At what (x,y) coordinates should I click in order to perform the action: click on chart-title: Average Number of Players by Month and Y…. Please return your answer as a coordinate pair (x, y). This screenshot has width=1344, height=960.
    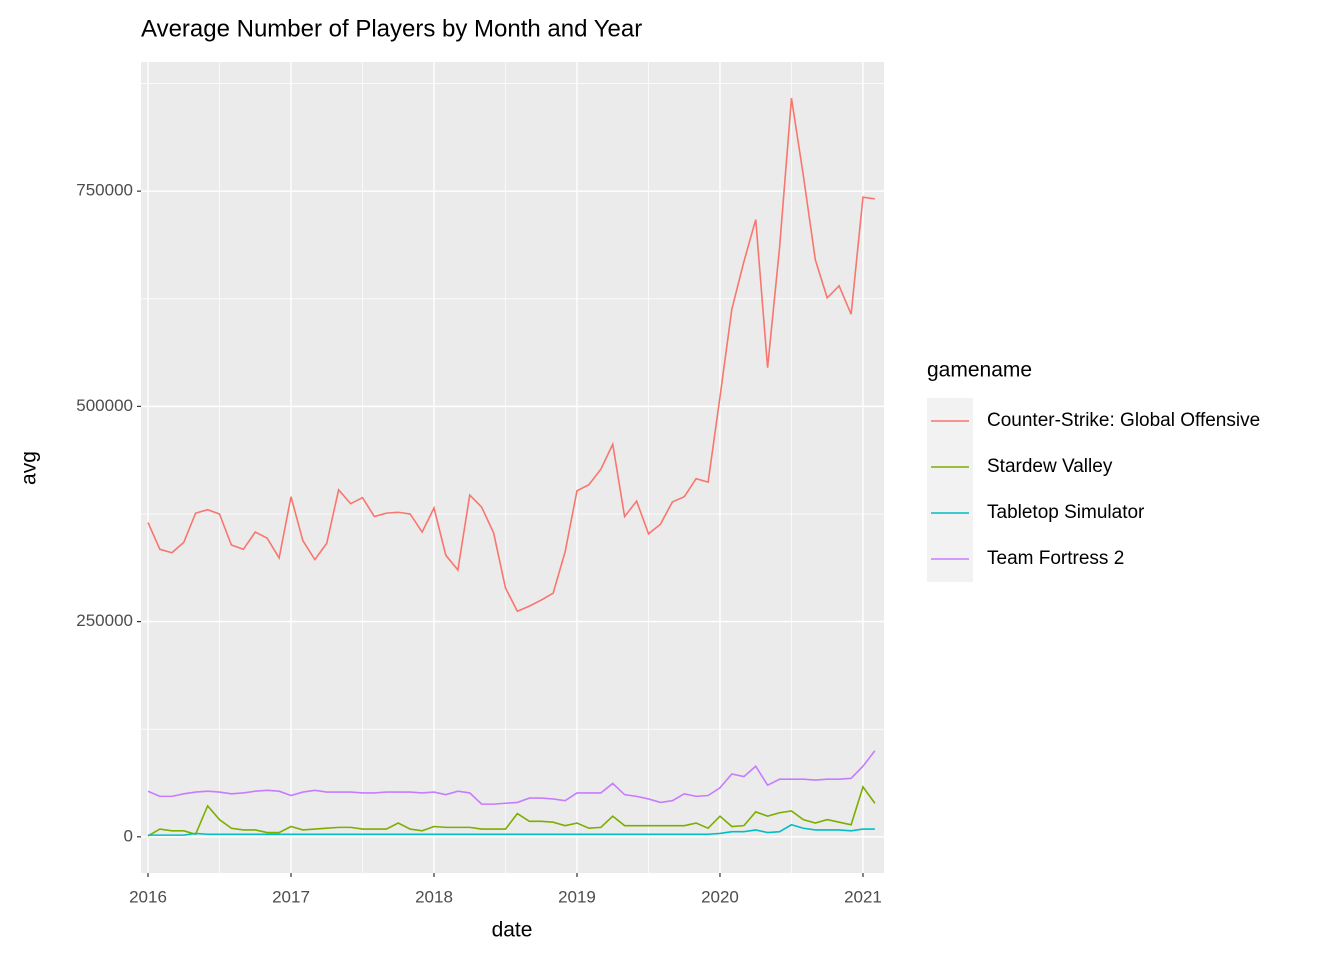
    Looking at the image, I should click on (391, 28).